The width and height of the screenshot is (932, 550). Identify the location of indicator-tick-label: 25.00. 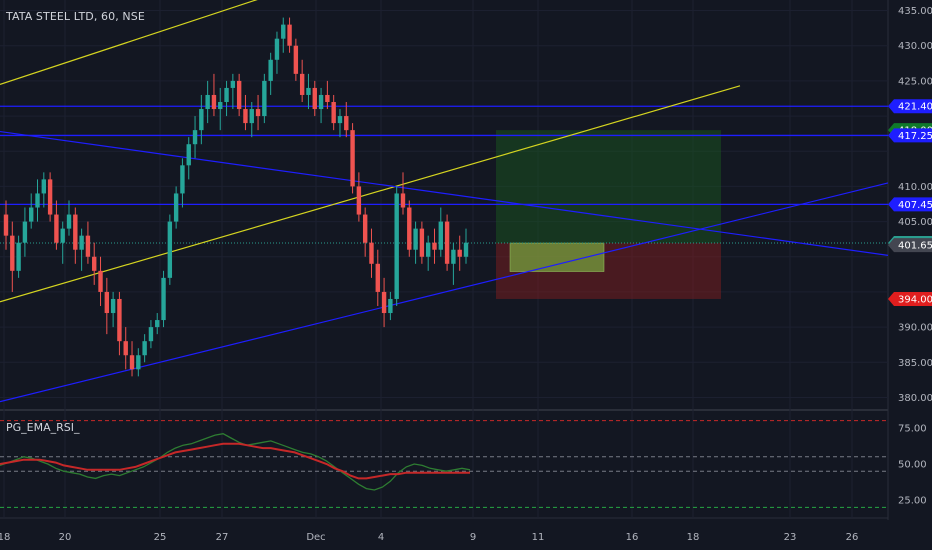
(912, 501).